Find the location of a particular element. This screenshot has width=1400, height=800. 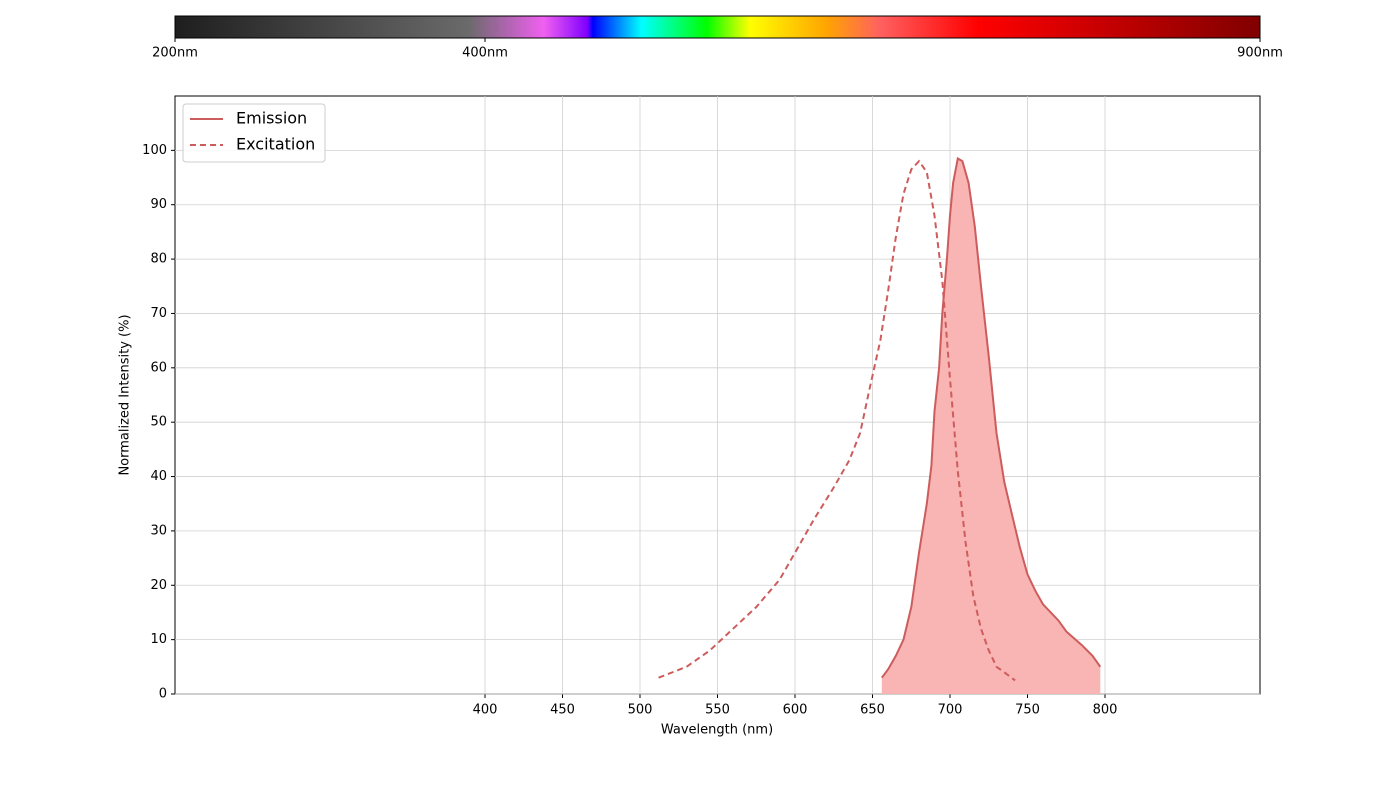

y-tick-label: 70 is located at coordinates (158, 313).